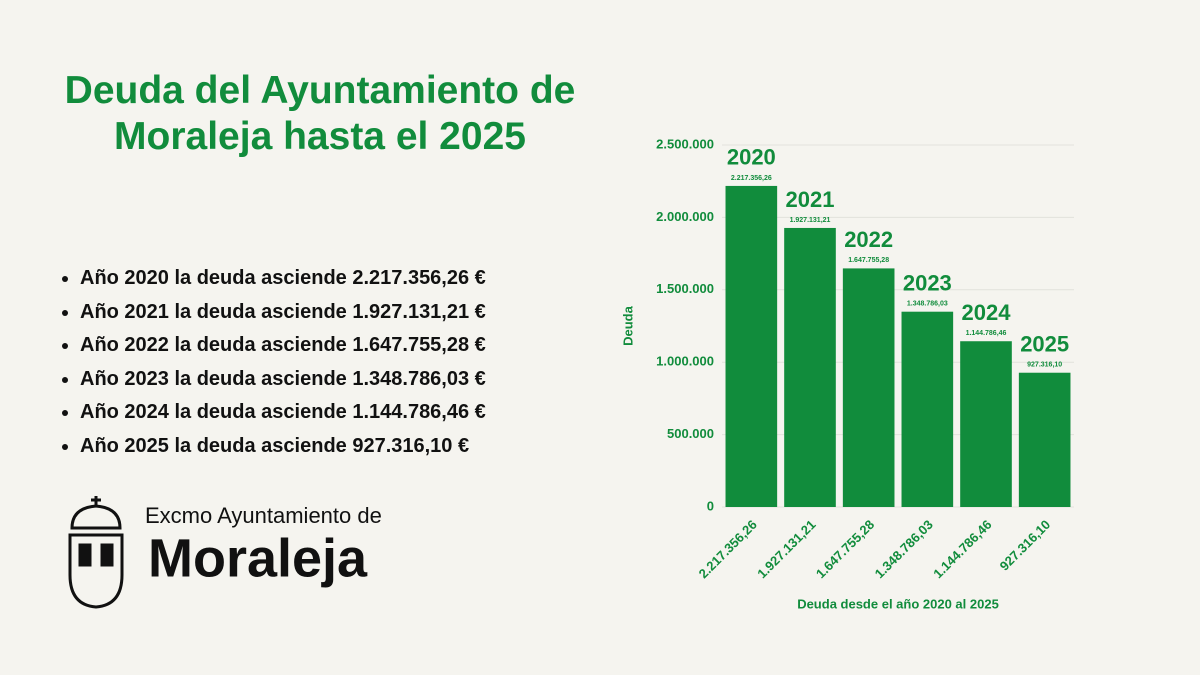 This screenshot has height=675, width=1200. What do you see at coordinates (751, 157) in the screenshot?
I see `year-label: 2020` at bounding box center [751, 157].